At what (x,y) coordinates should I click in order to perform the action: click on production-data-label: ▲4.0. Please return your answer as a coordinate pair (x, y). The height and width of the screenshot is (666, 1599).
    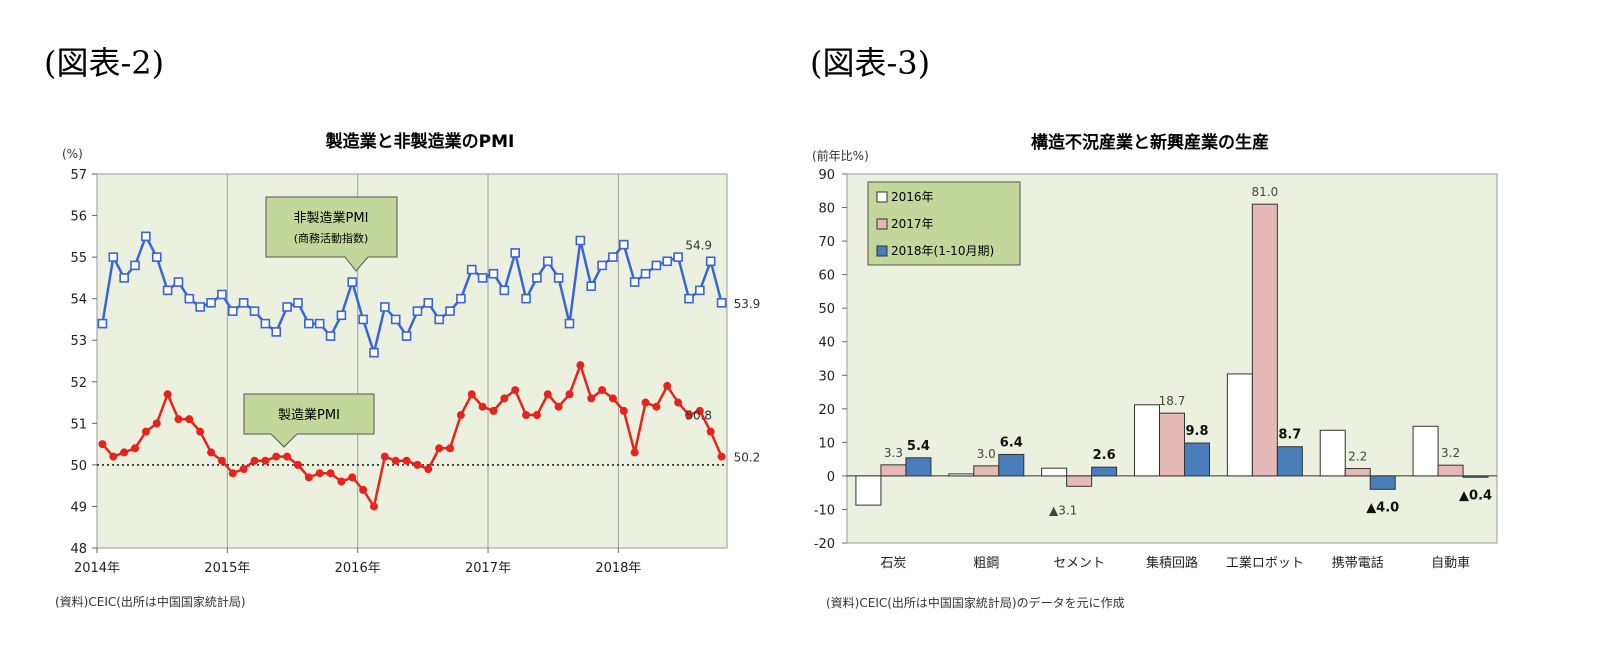
    Looking at the image, I should click on (1382, 507).